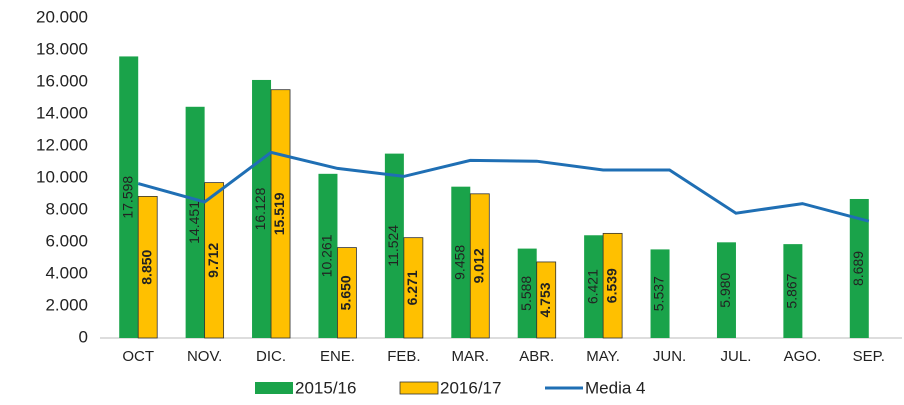  What do you see at coordinates (62, 80) in the screenshot?
I see `y-tick-label: 16.000` at bounding box center [62, 80].